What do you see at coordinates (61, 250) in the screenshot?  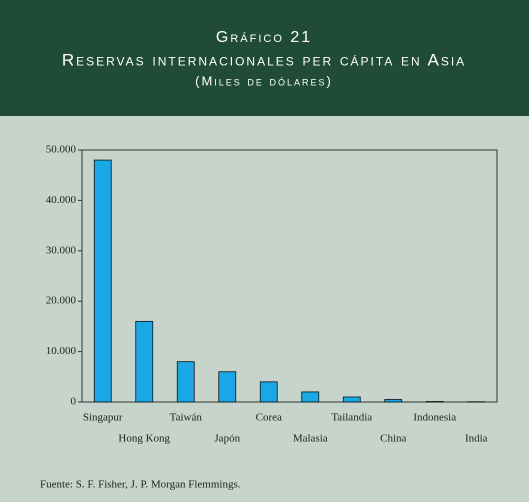 I see `y-tick-label: 30.000` at bounding box center [61, 250].